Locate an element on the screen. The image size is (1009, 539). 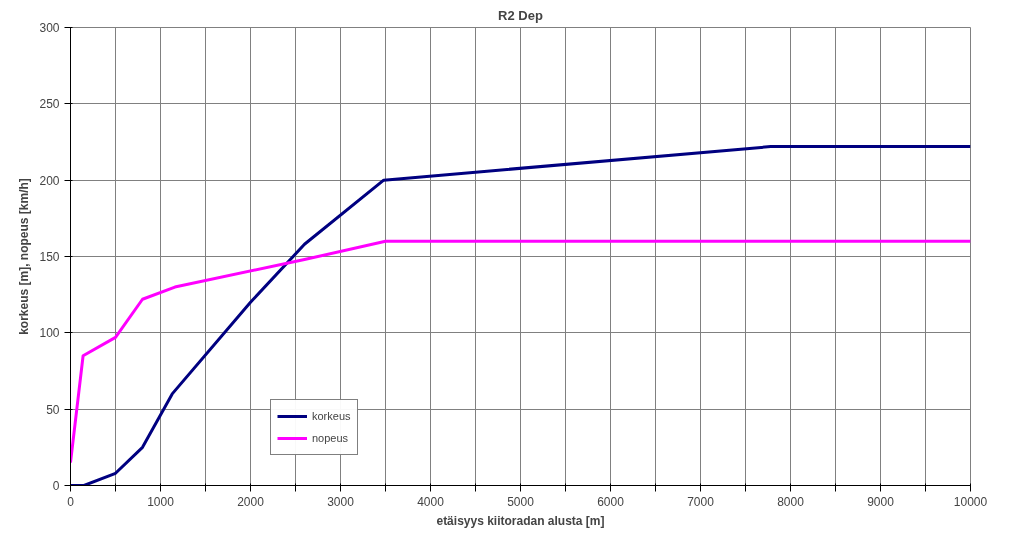
y-tick-label: 50 is located at coordinates (53, 409).